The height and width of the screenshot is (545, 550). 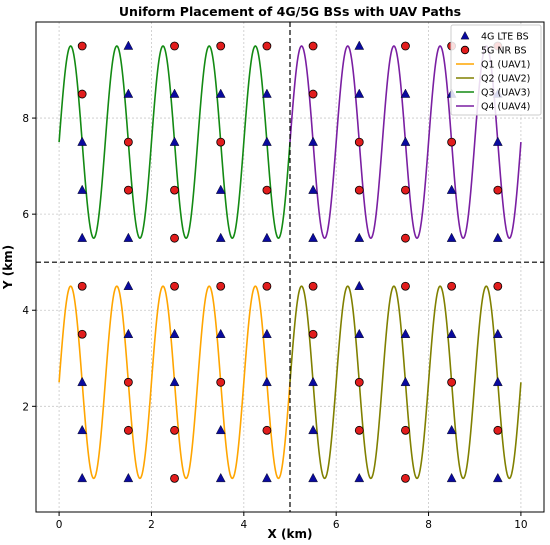 What do you see at coordinates (336, 525) in the screenshot?
I see `x-tick-label: 6` at bounding box center [336, 525].